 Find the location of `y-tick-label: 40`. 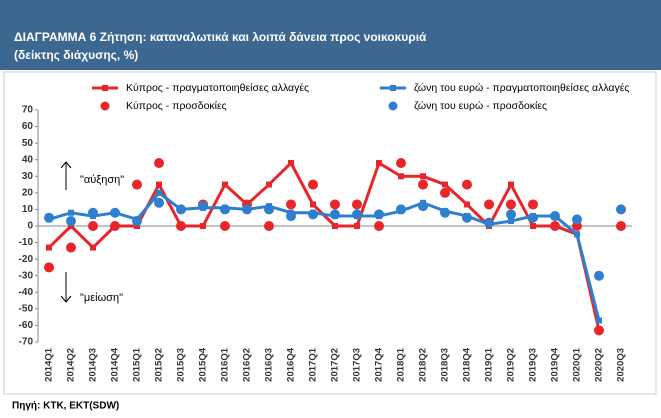

y-tick-label: 40 is located at coordinates (28, 159).